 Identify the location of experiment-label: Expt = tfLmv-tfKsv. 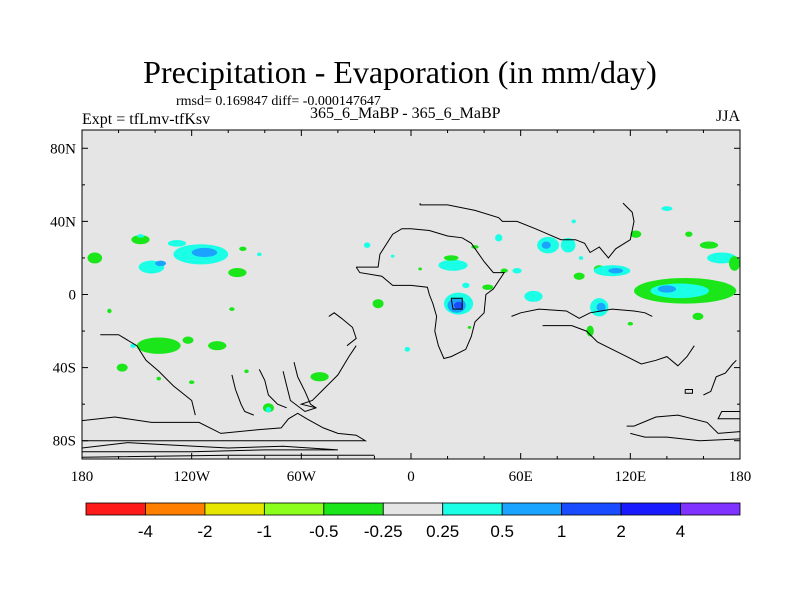
(146, 119).